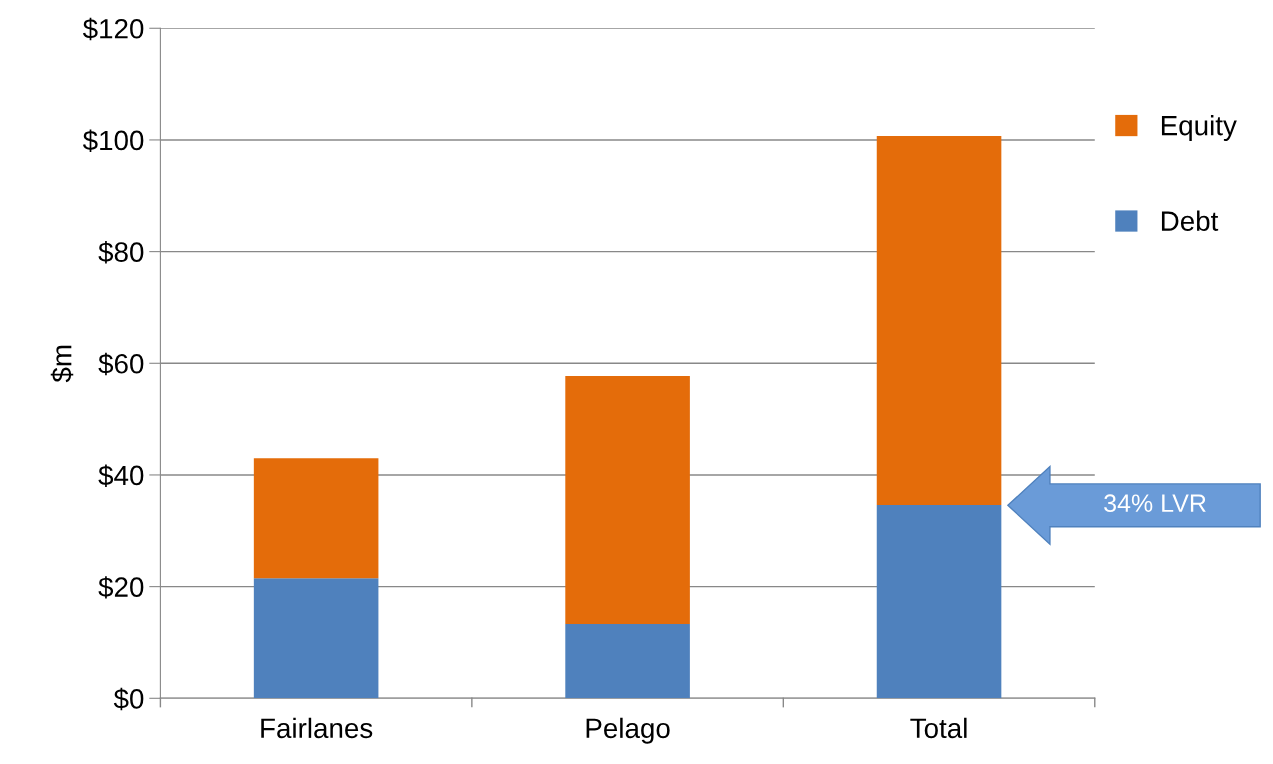 This screenshot has height=764, width=1273. Describe the element at coordinates (121, 252) in the screenshot. I see `y-tick-label: $80` at that location.